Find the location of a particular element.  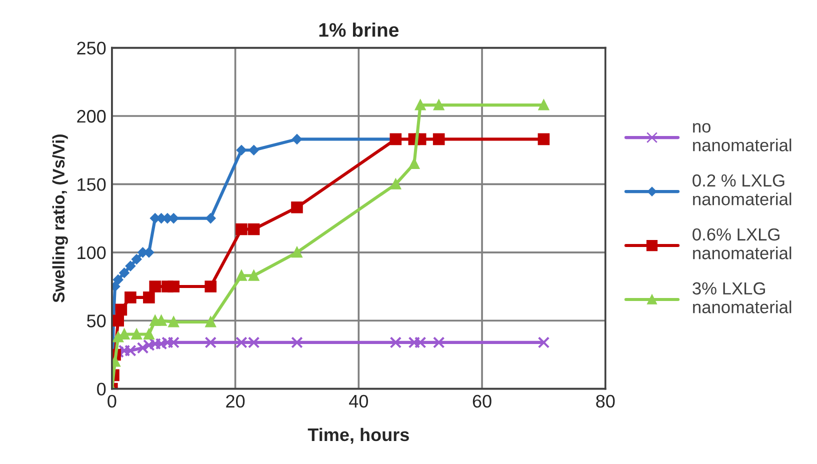

chart-title: 1% brine is located at coordinates (359, 29).